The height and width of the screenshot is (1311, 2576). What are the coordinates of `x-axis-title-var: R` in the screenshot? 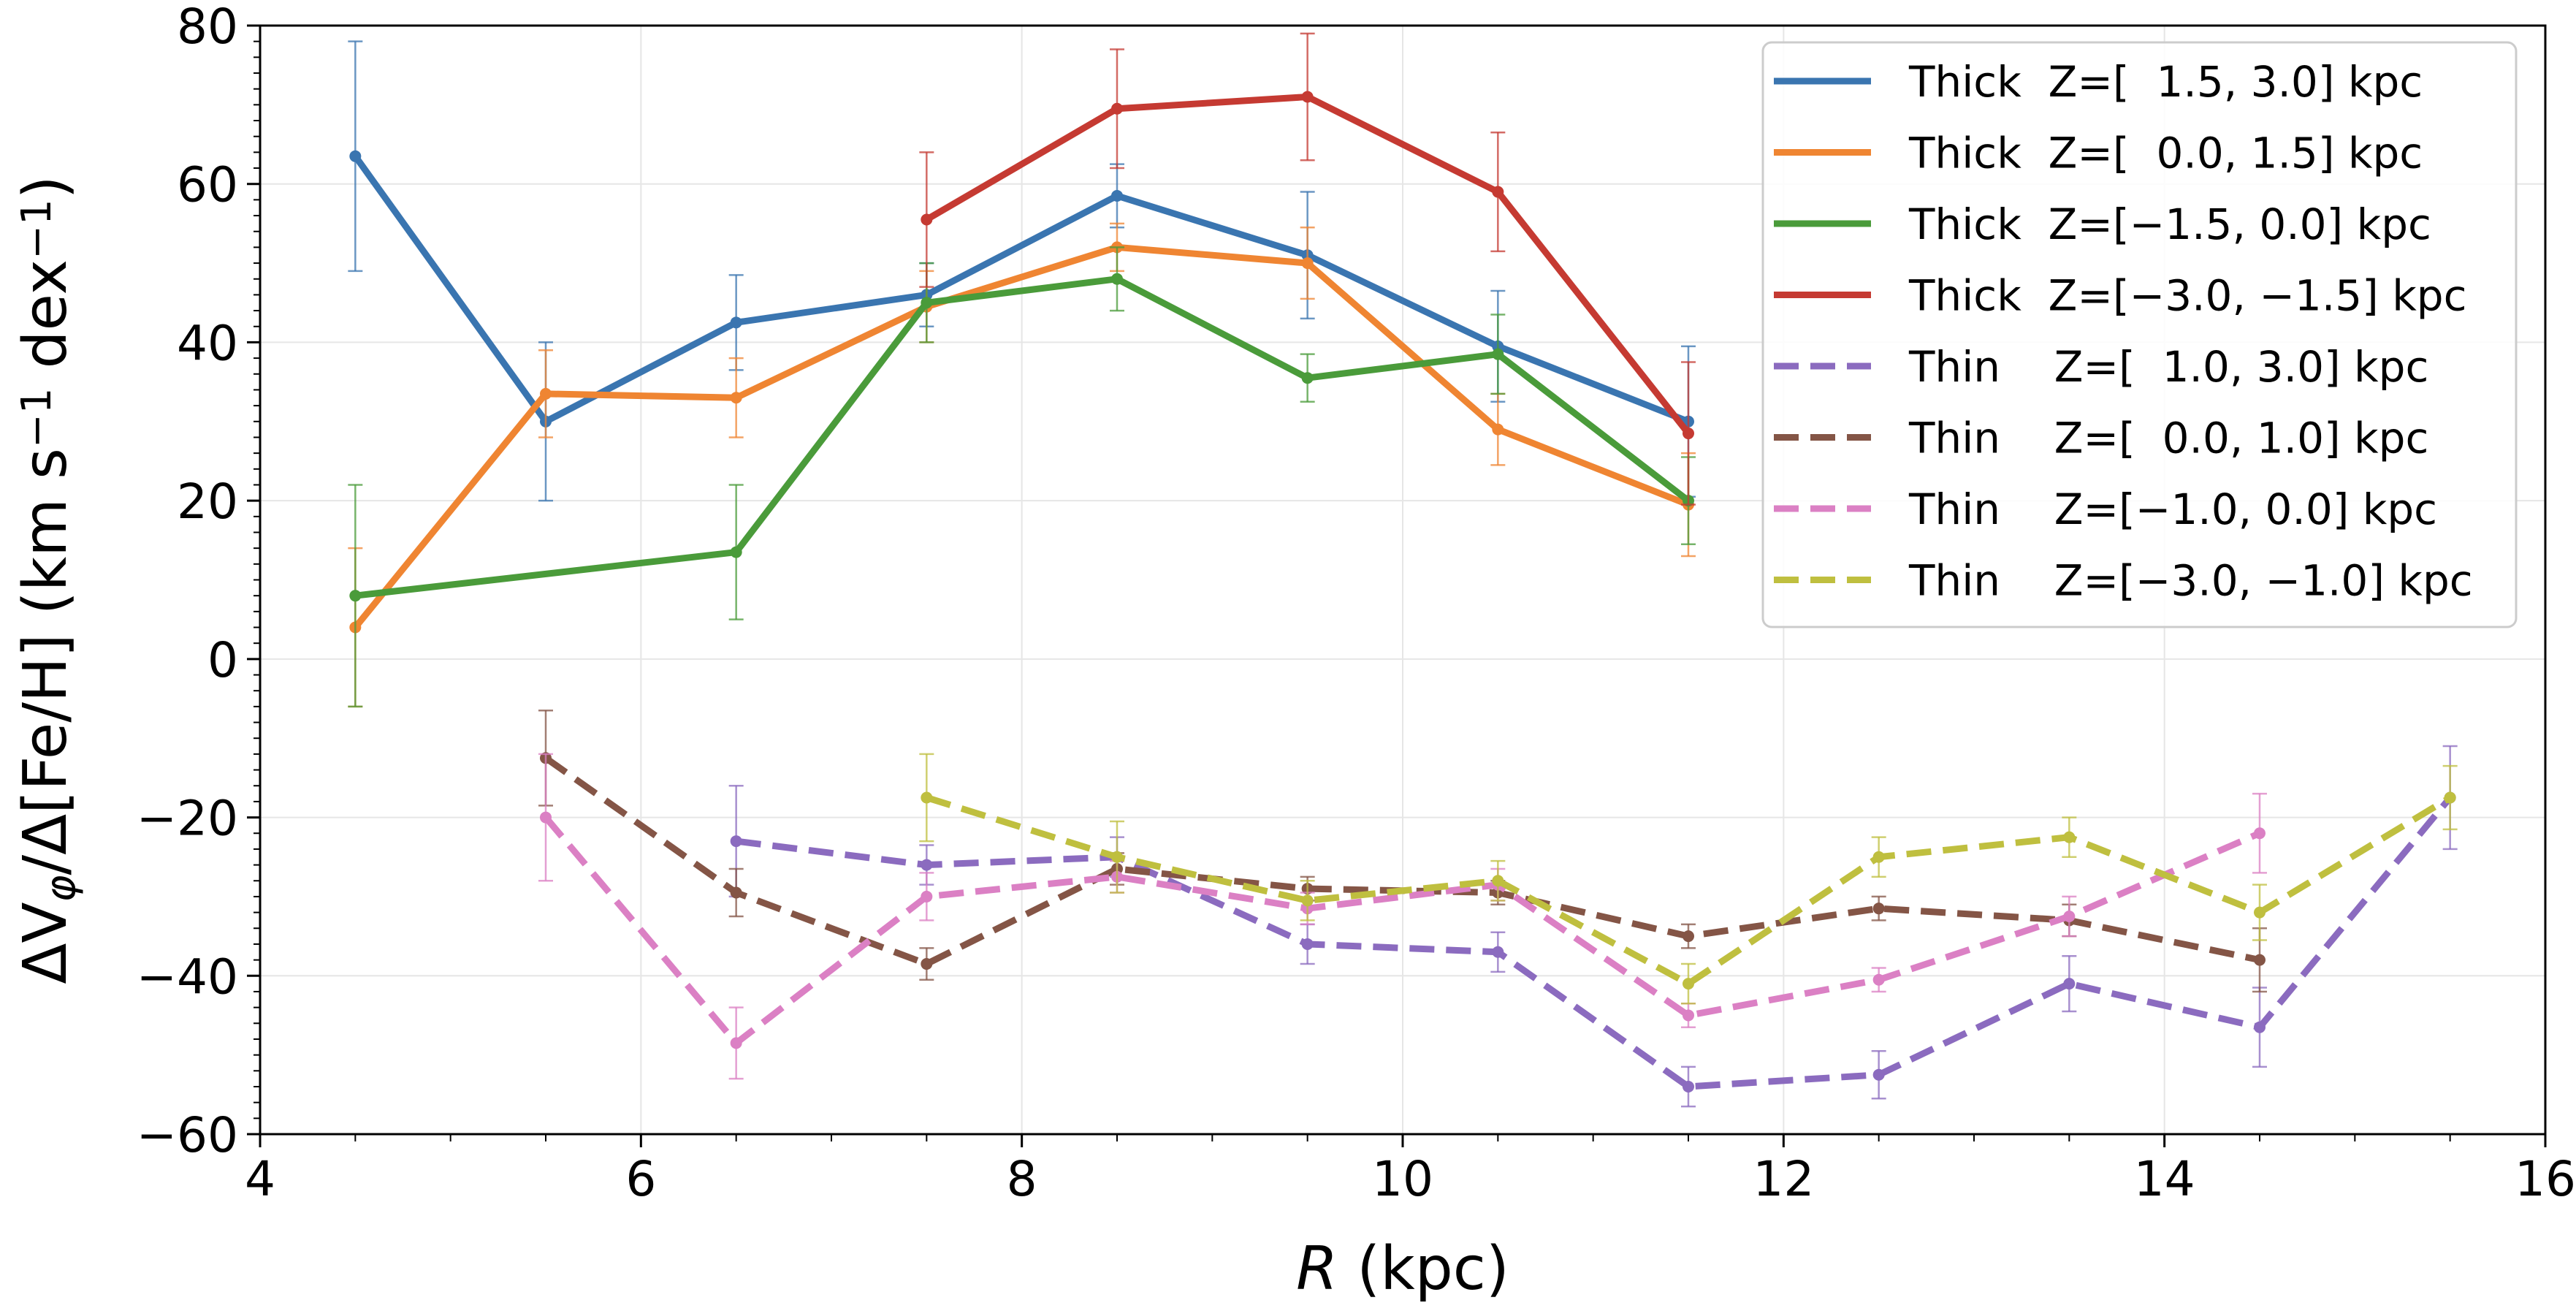 It's located at (1317, 1269).